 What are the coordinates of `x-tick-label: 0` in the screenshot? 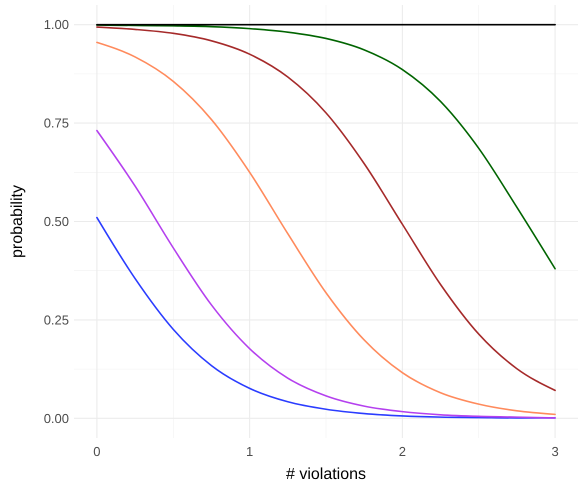 It's located at (97, 451).